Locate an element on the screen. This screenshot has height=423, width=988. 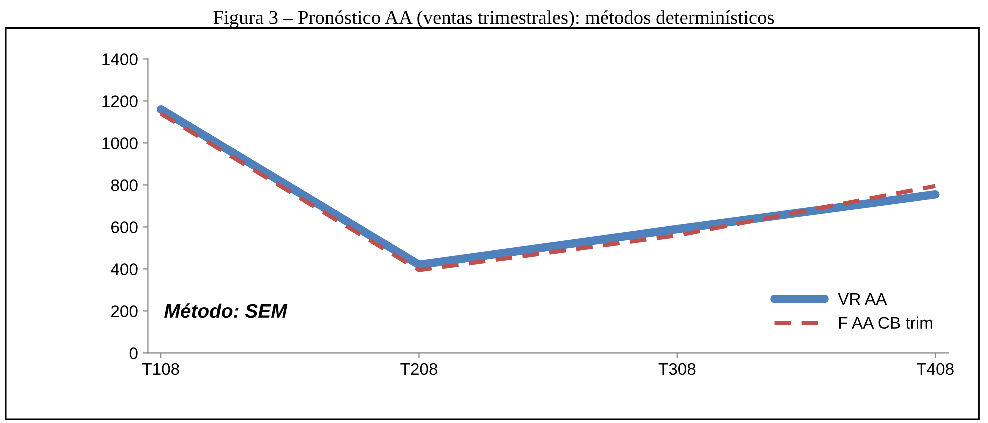
x-tick-label: T108 is located at coordinates (161, 369).